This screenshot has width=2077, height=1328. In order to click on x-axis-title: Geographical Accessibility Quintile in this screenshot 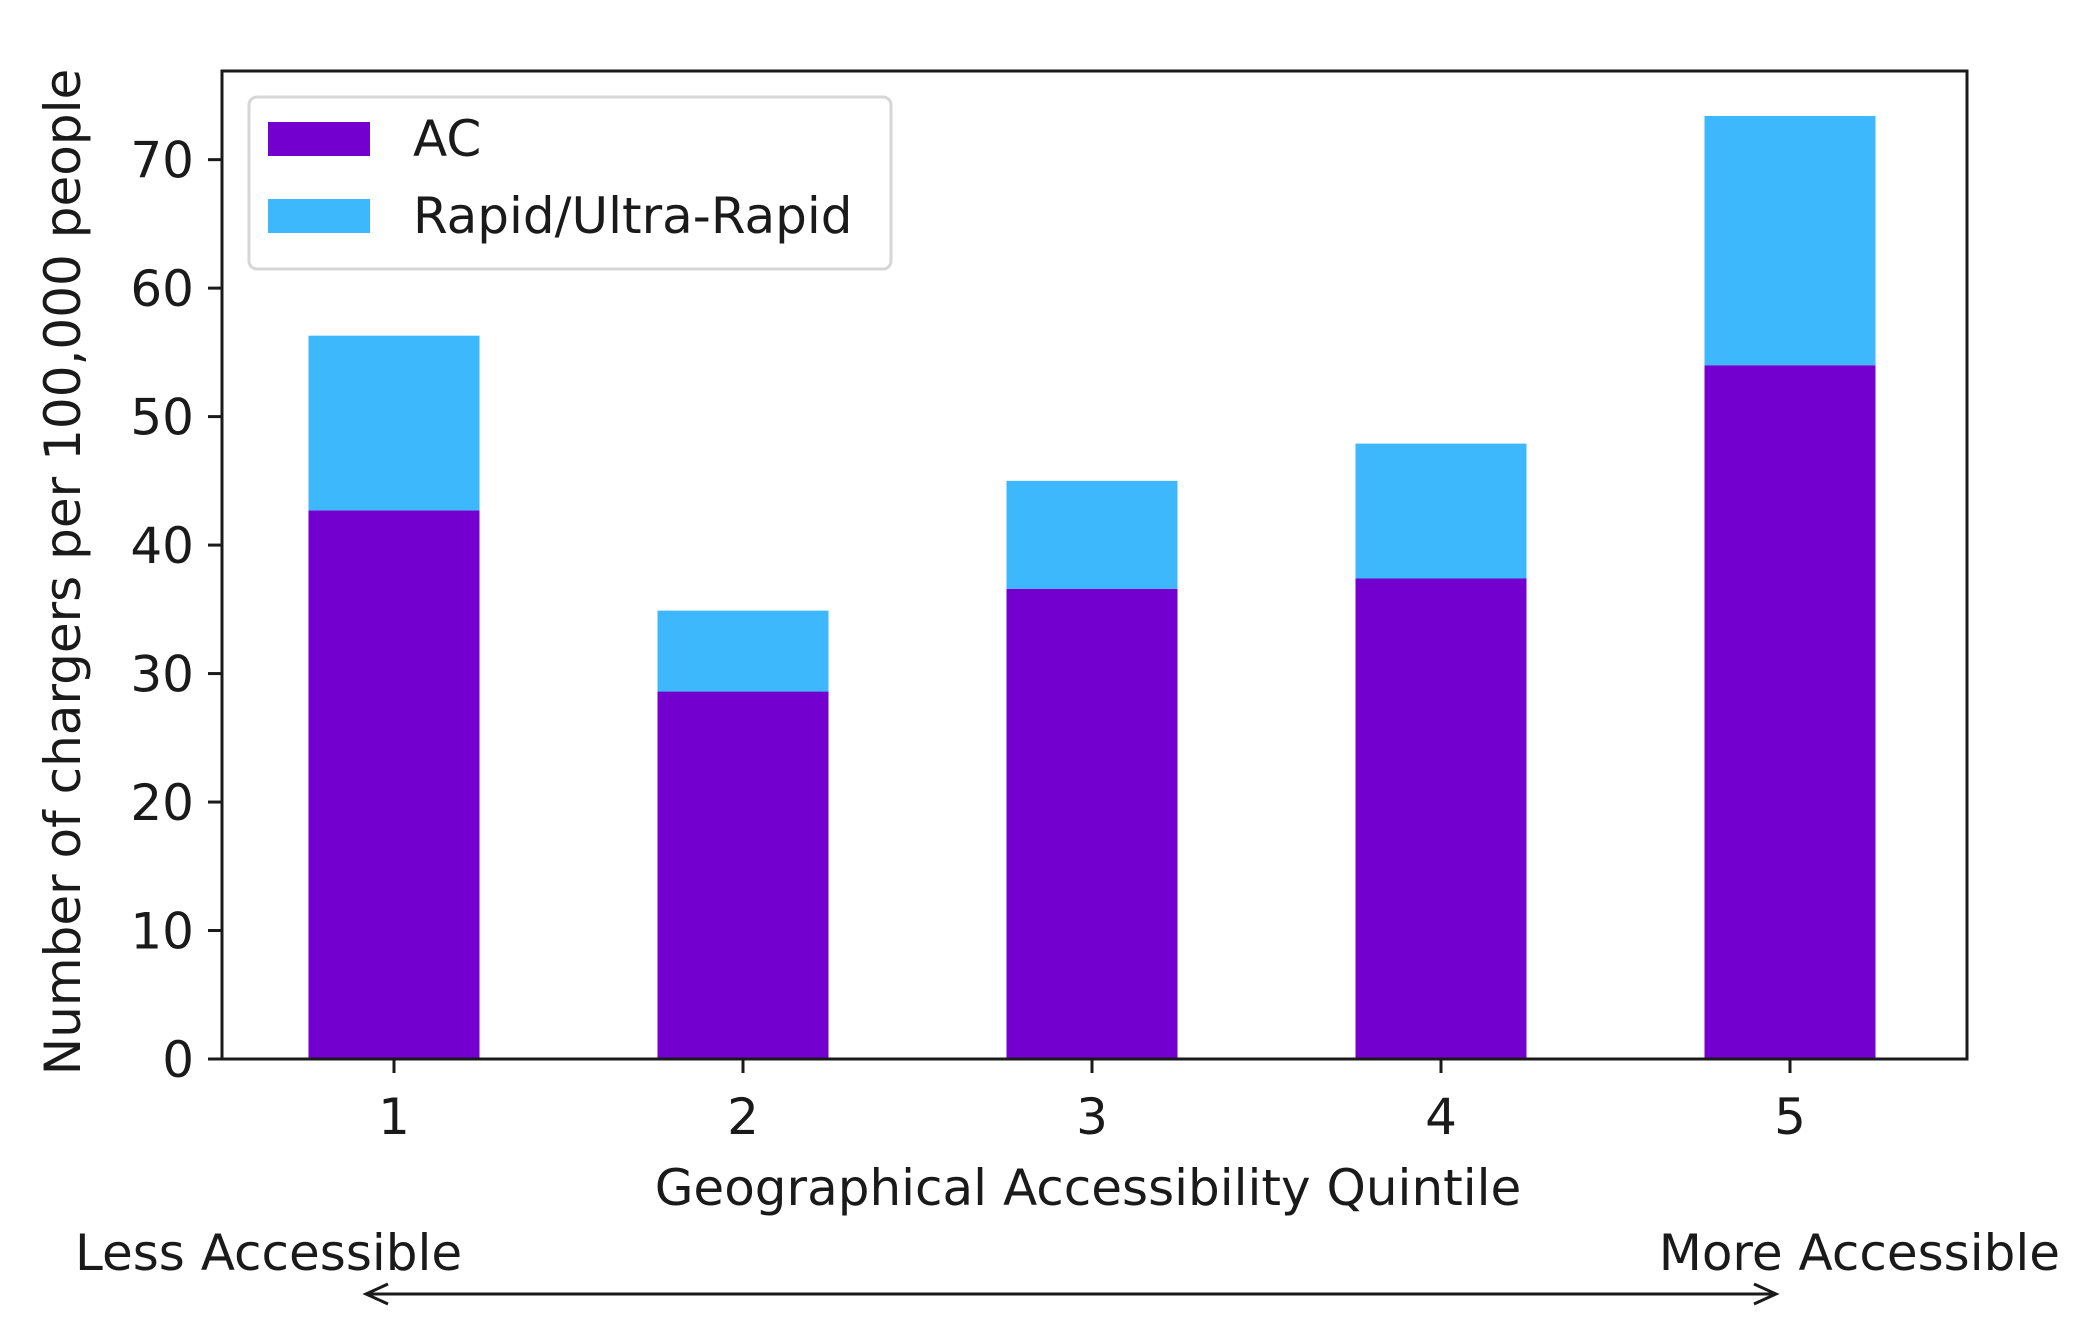, I will do `click(1088, 1188)`.